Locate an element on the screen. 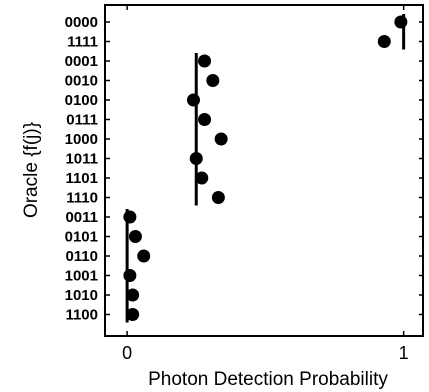 This screenshot has width=429, height=392. y-axis-title: Oracle {f(j)} is located at coordinates (31, 170).